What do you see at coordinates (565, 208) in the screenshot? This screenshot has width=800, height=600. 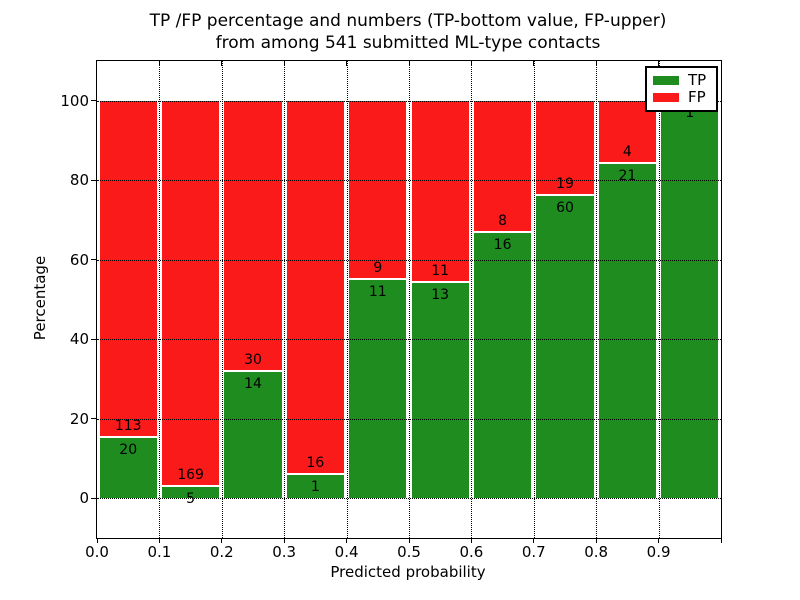 I see `tp-count-label: 60` at bounding box center [565, 208].